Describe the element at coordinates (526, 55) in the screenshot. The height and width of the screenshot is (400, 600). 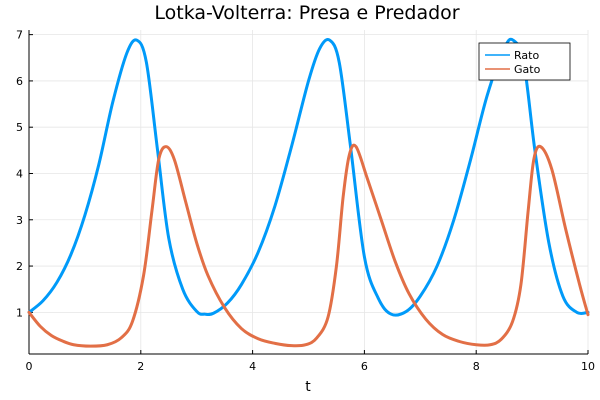
I see `legend-label-rato: Rato` at that location.